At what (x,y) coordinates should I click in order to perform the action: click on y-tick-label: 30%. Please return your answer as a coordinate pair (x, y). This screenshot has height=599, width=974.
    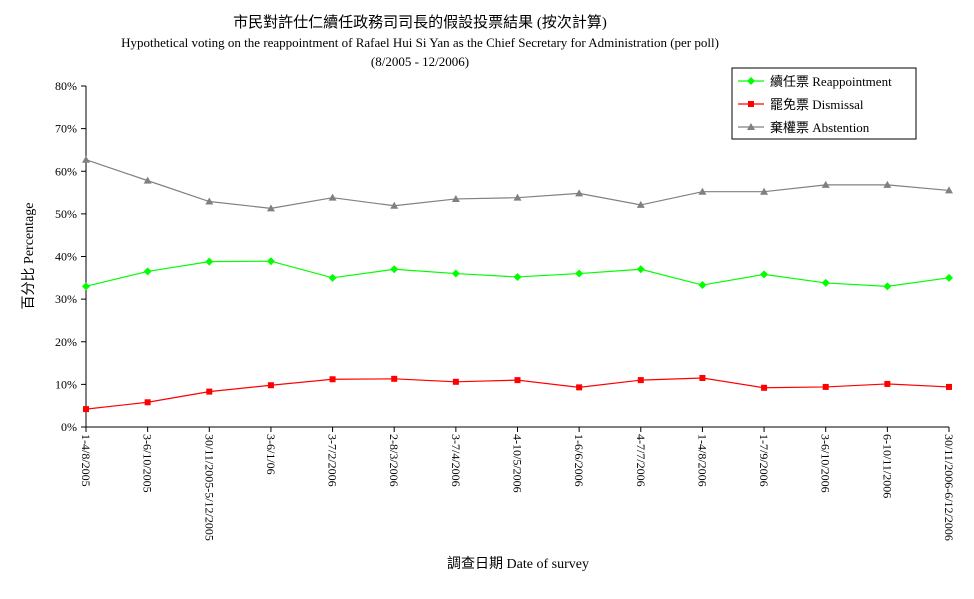
    Looking at the image, I should click on (66, 299).